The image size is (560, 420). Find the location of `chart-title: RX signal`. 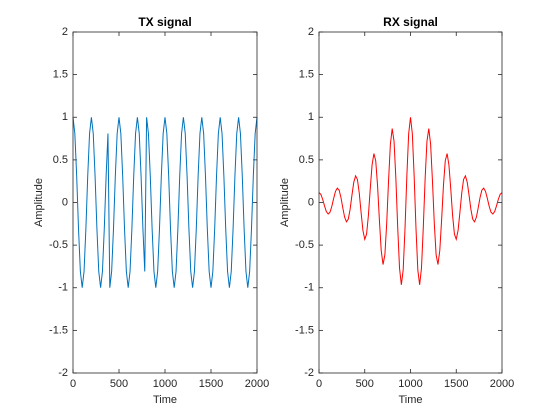

chart-title: RX signal is located at coordinates (410, 22).